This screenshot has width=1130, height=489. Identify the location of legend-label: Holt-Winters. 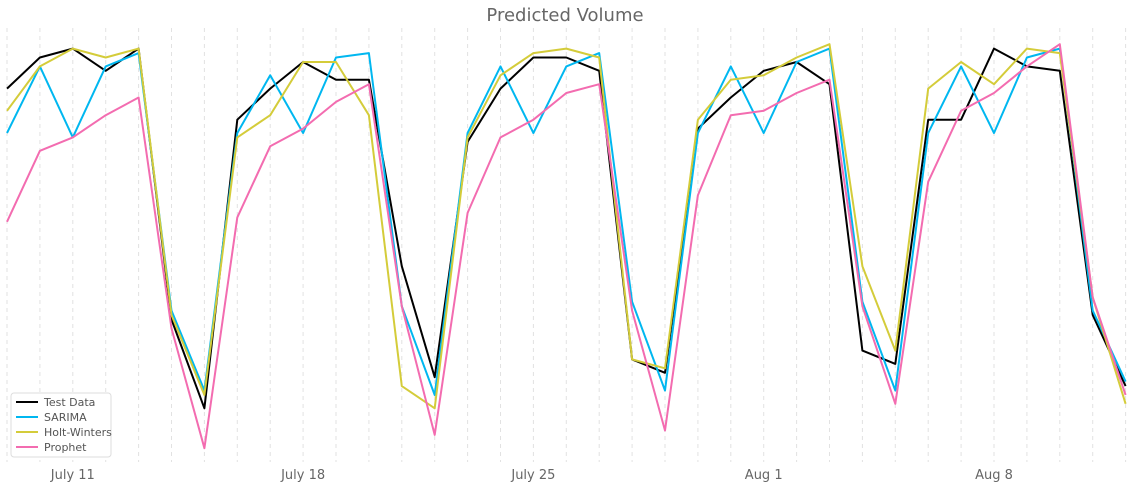
(78, 432).